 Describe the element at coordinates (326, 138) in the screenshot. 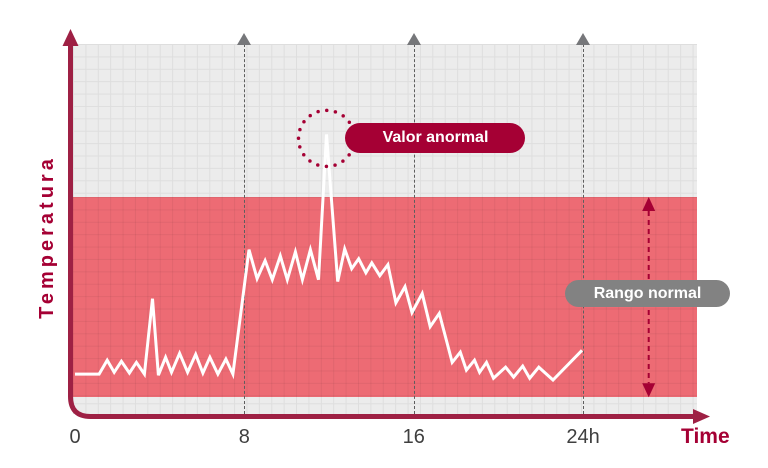

I see `abnormal-dotted-circle-icon` at that location.